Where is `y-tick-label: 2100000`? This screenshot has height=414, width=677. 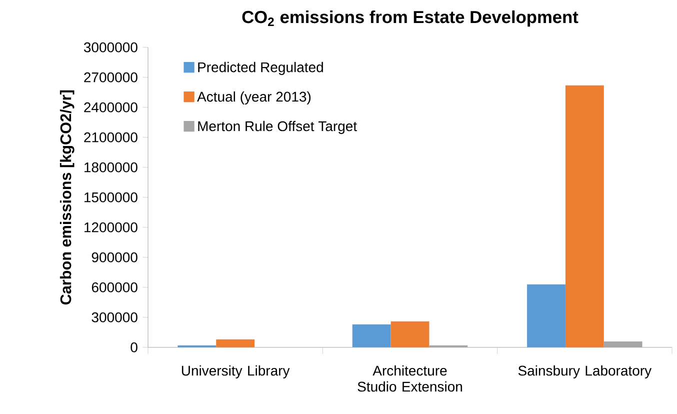 y-tick-label: 2100000 is located at coordinates (111, 137).